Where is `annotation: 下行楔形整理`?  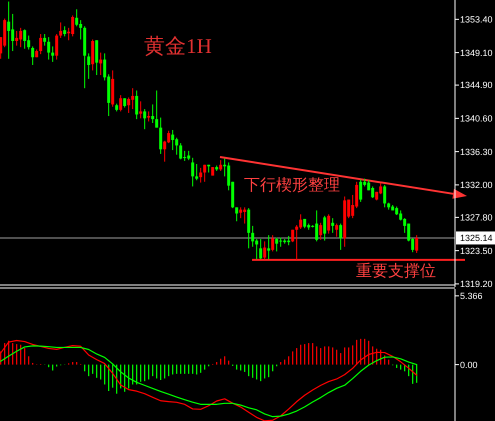
annotation: 下行楔形整理 is located at coordinates (292, 185).